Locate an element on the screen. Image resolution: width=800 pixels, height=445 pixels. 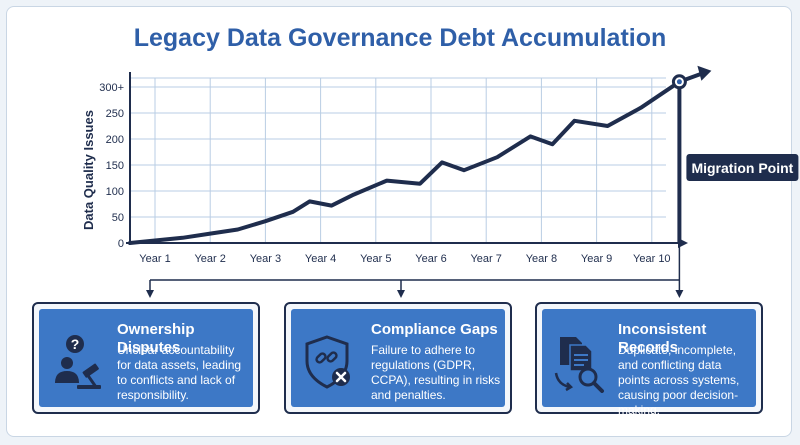
x-tick-label: Year 3 is located at coordinates (265, 259).